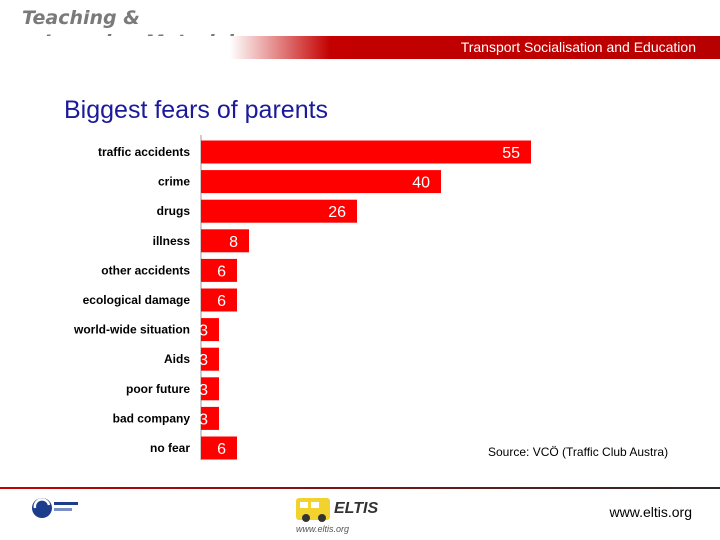 The height and width of the screenshot is (540, 720). Describe the element at coordinates (313, 510) in the screenshot. I see `eltis-logo-icon` at that location.